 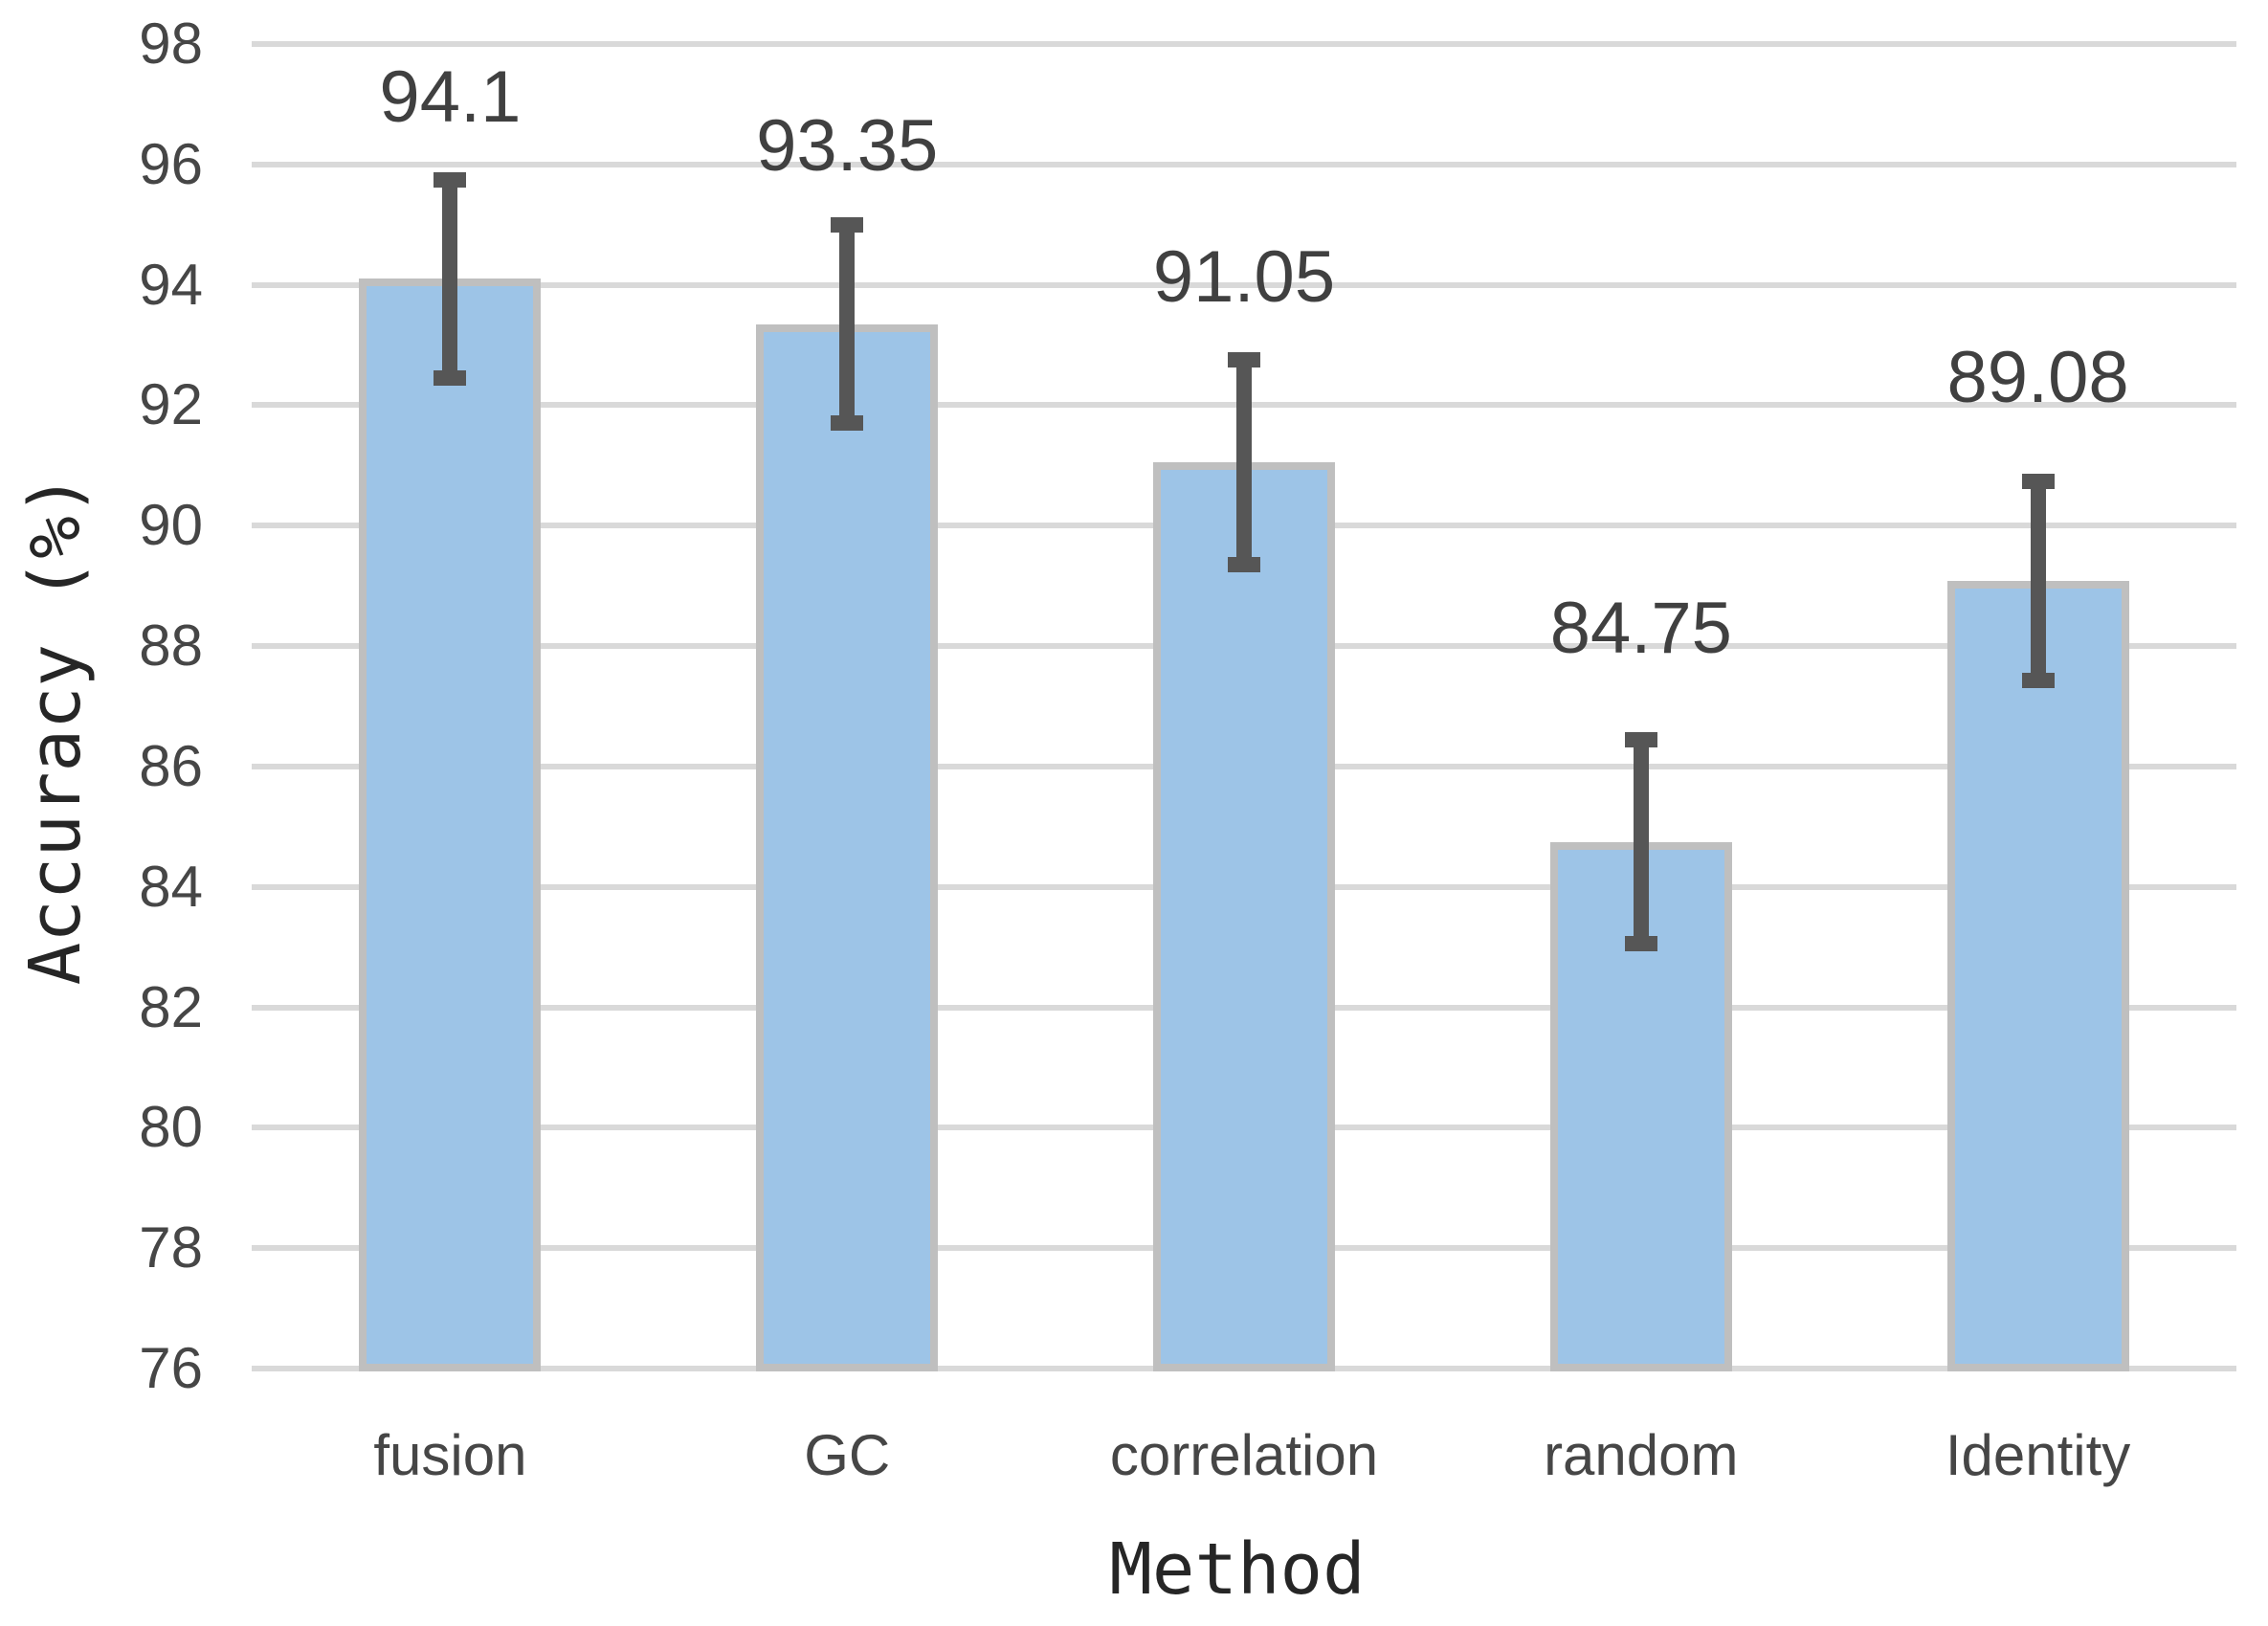 What do you see at coordinates (171, 646) in the screenshot?
I see `y-tick-label: 88` at bounding box center [171, 646].